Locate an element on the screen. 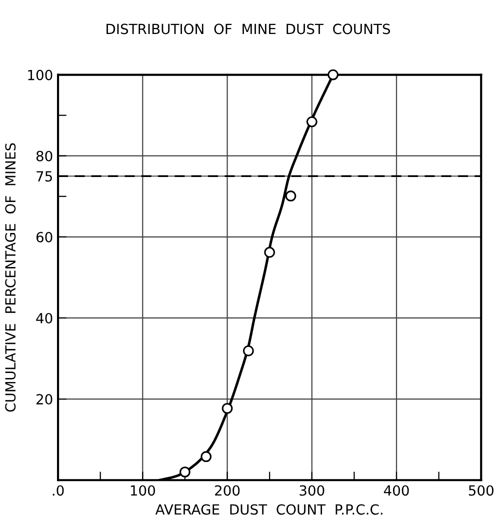 This screenshot has height=523, width=496. y-tick-label: 100 is located at coordinates (40, 75).